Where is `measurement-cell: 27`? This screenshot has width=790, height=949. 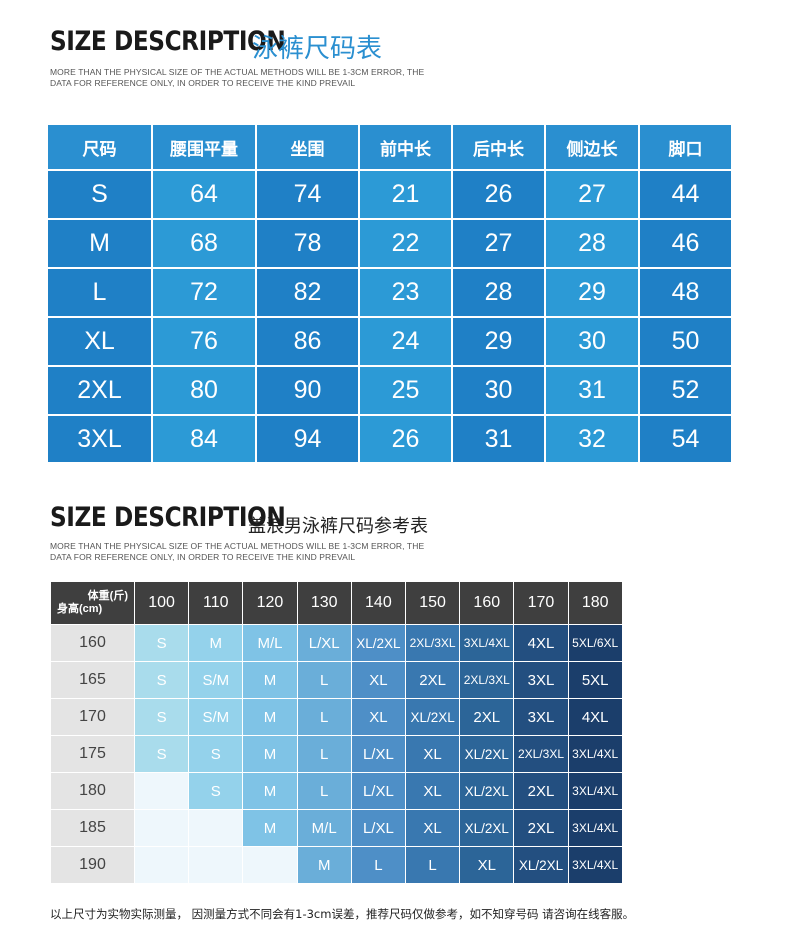 measurement-cell: 27 is located at coordinates (593, 194).